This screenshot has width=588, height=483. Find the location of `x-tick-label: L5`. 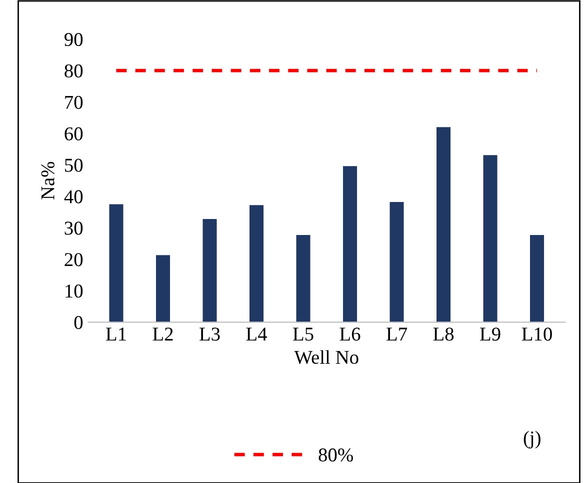

x-tick-label: L5 is located at coordinates (303, 334).